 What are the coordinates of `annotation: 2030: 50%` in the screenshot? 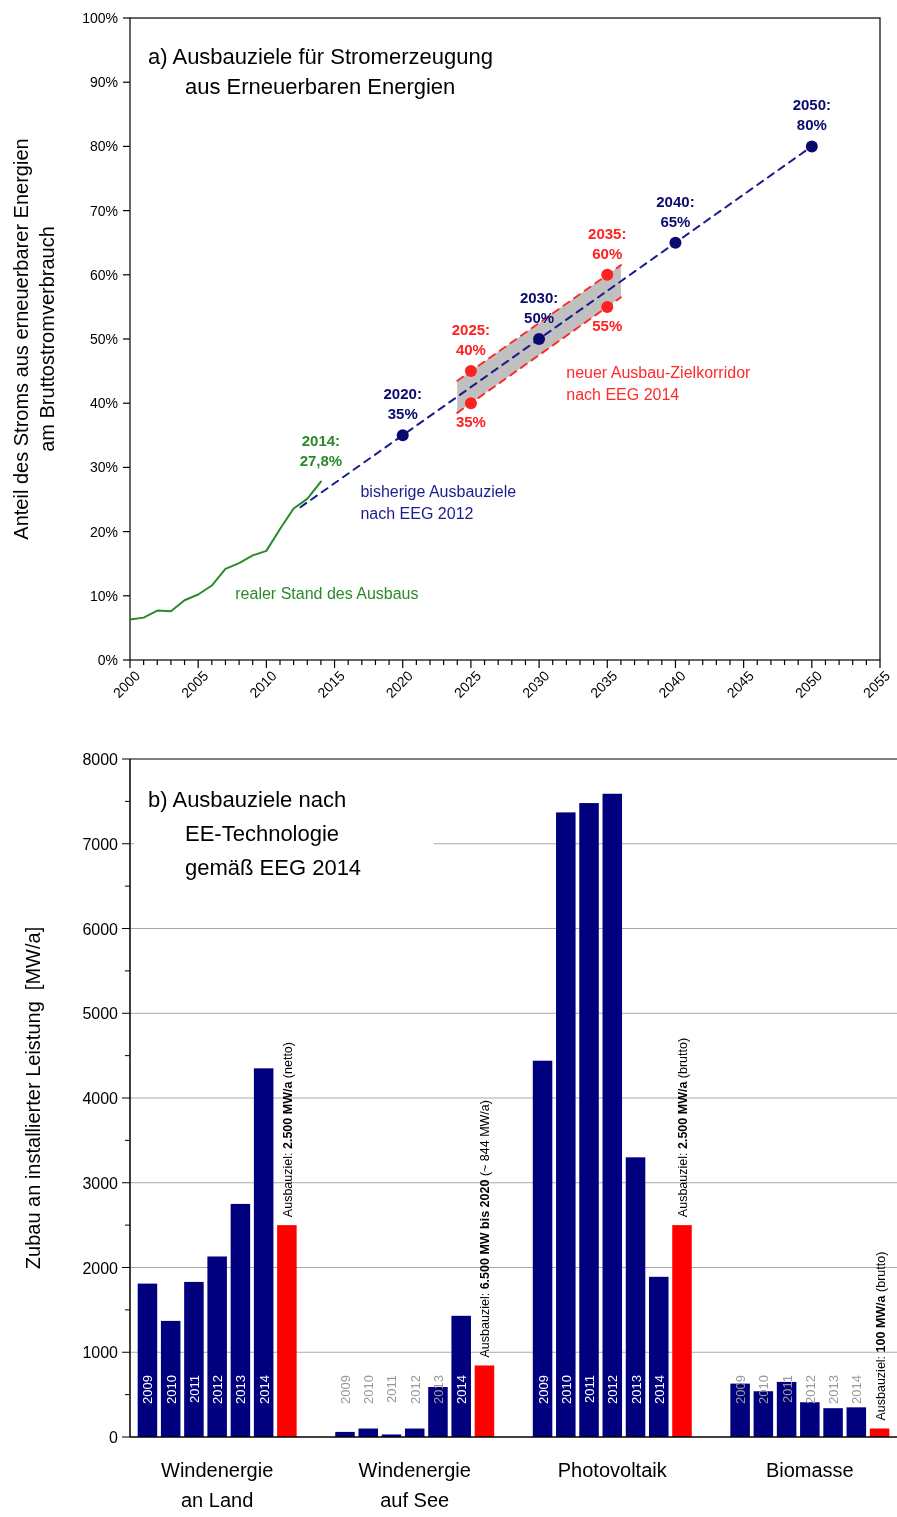 It's located at (539, 307).